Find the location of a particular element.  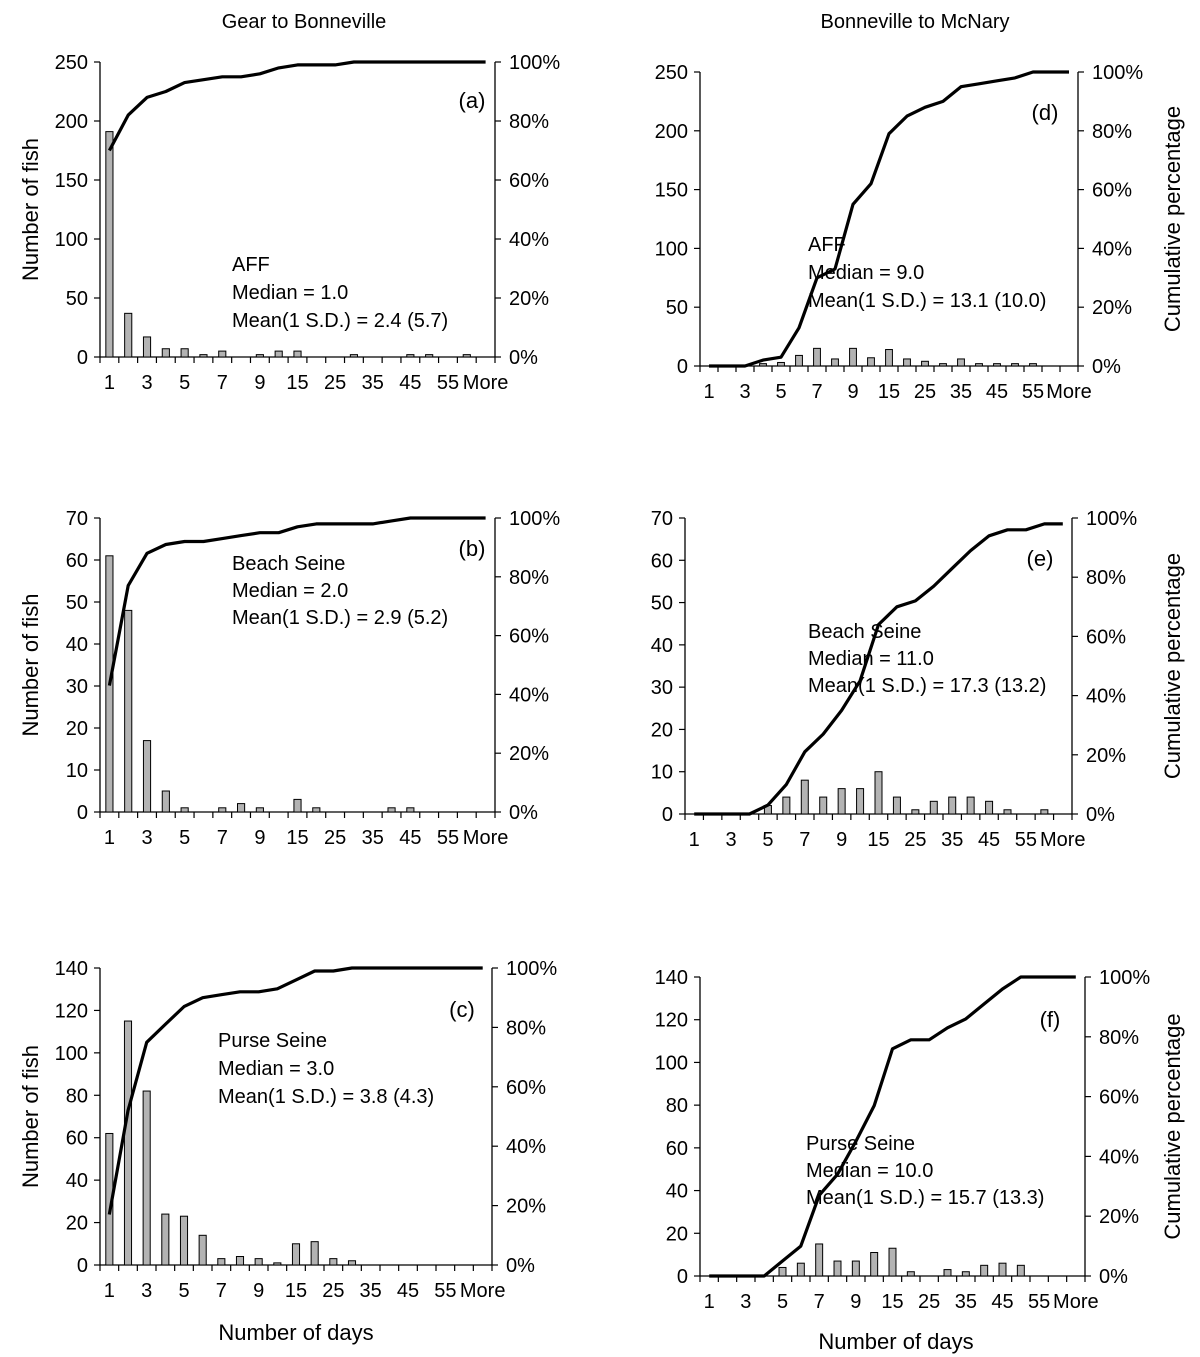

x-tick-label: 25 is located at coordinates (925, 392).